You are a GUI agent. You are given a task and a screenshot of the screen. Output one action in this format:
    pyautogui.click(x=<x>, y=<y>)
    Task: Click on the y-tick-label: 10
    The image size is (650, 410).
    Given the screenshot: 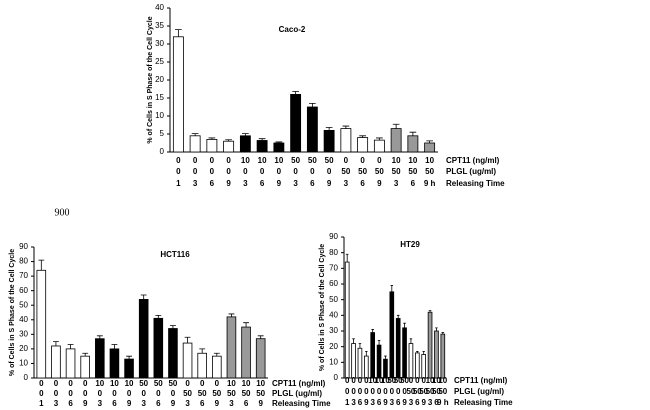 What is the action you would take?
    pyautogui.click(x=23, y=363)
    